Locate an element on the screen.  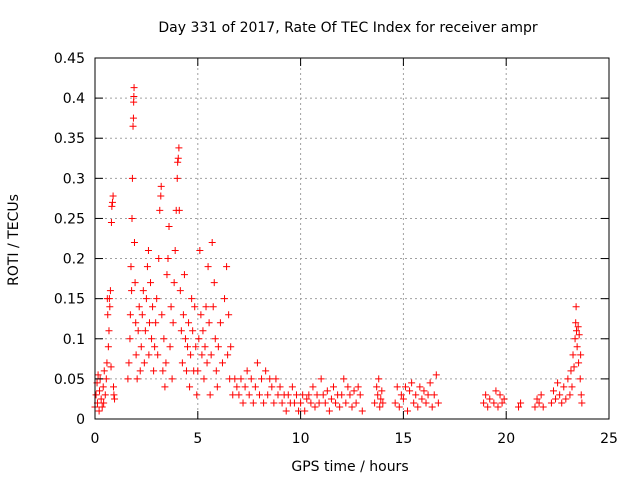
y-tick-label: 0.3 is located at coordinates (74, 179).